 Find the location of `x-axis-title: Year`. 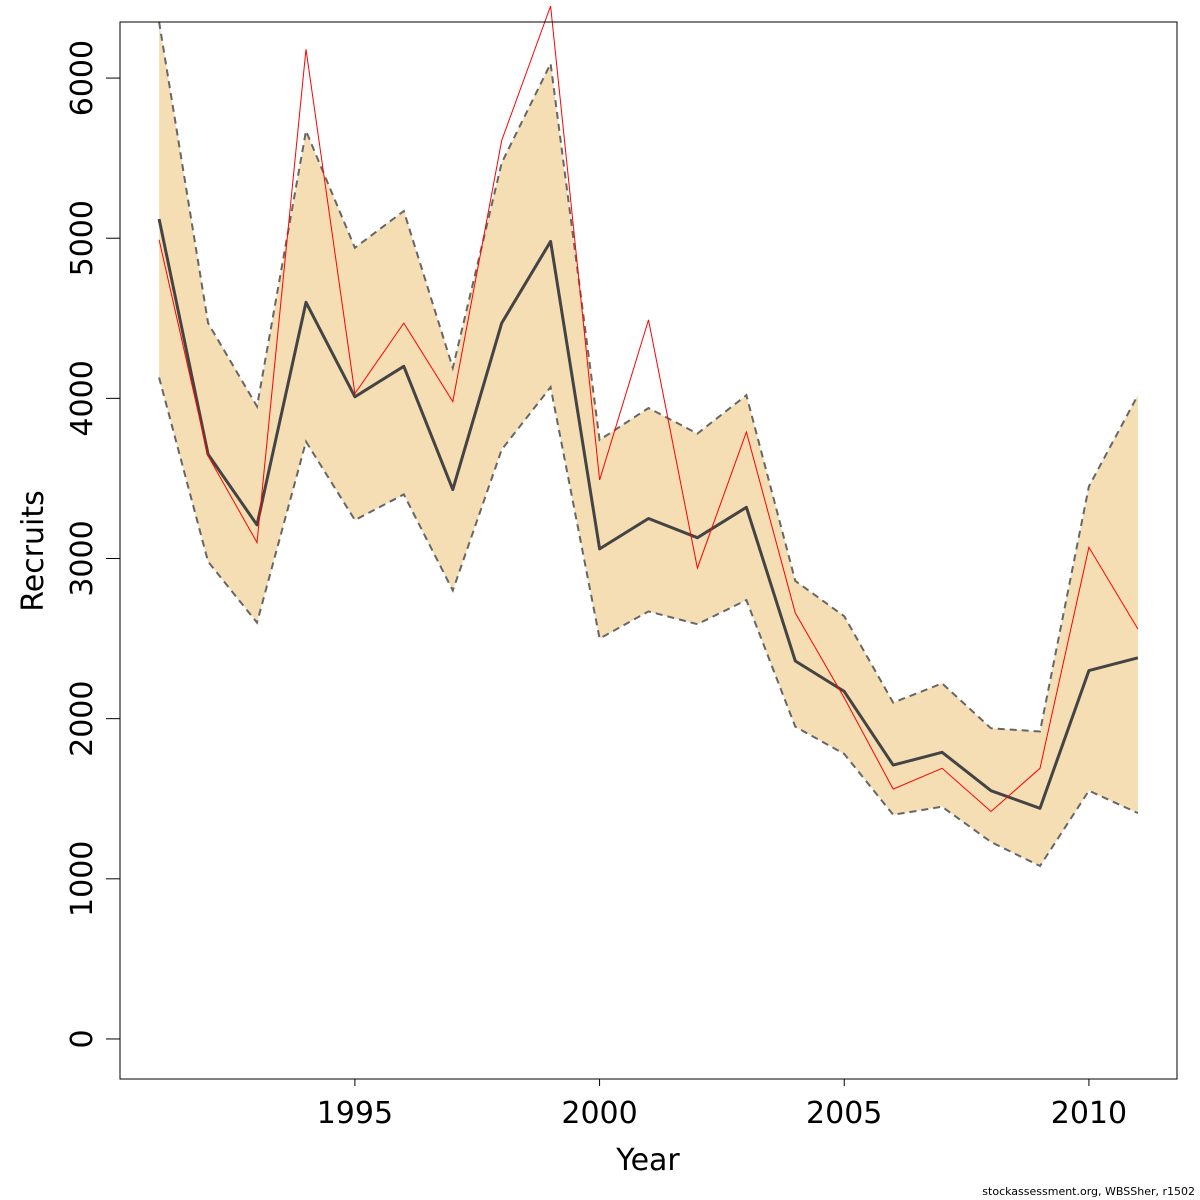

x-axis-title: Year is located at coordinates (647, 1160).